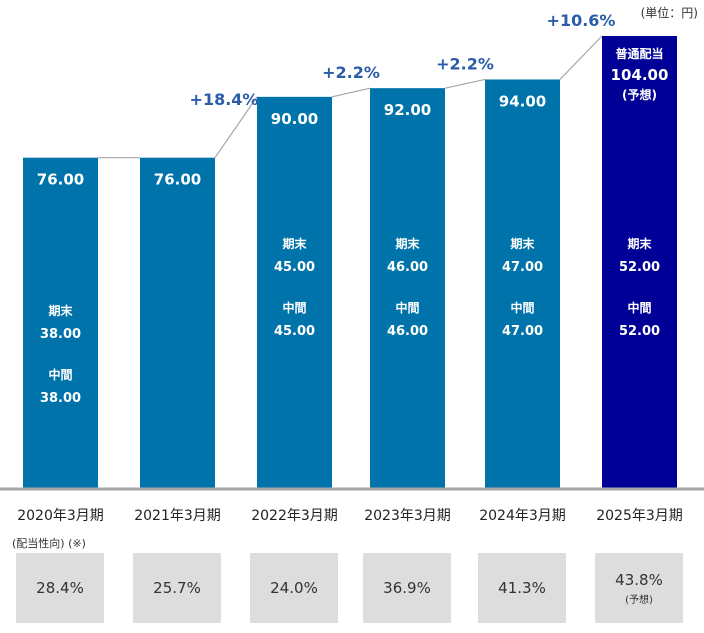 The width and height of the screenshot is (704, 633). Describe the element at coordinates (407, 110) in the screenshot. I see `bar-value-label: 92.00` at that location.